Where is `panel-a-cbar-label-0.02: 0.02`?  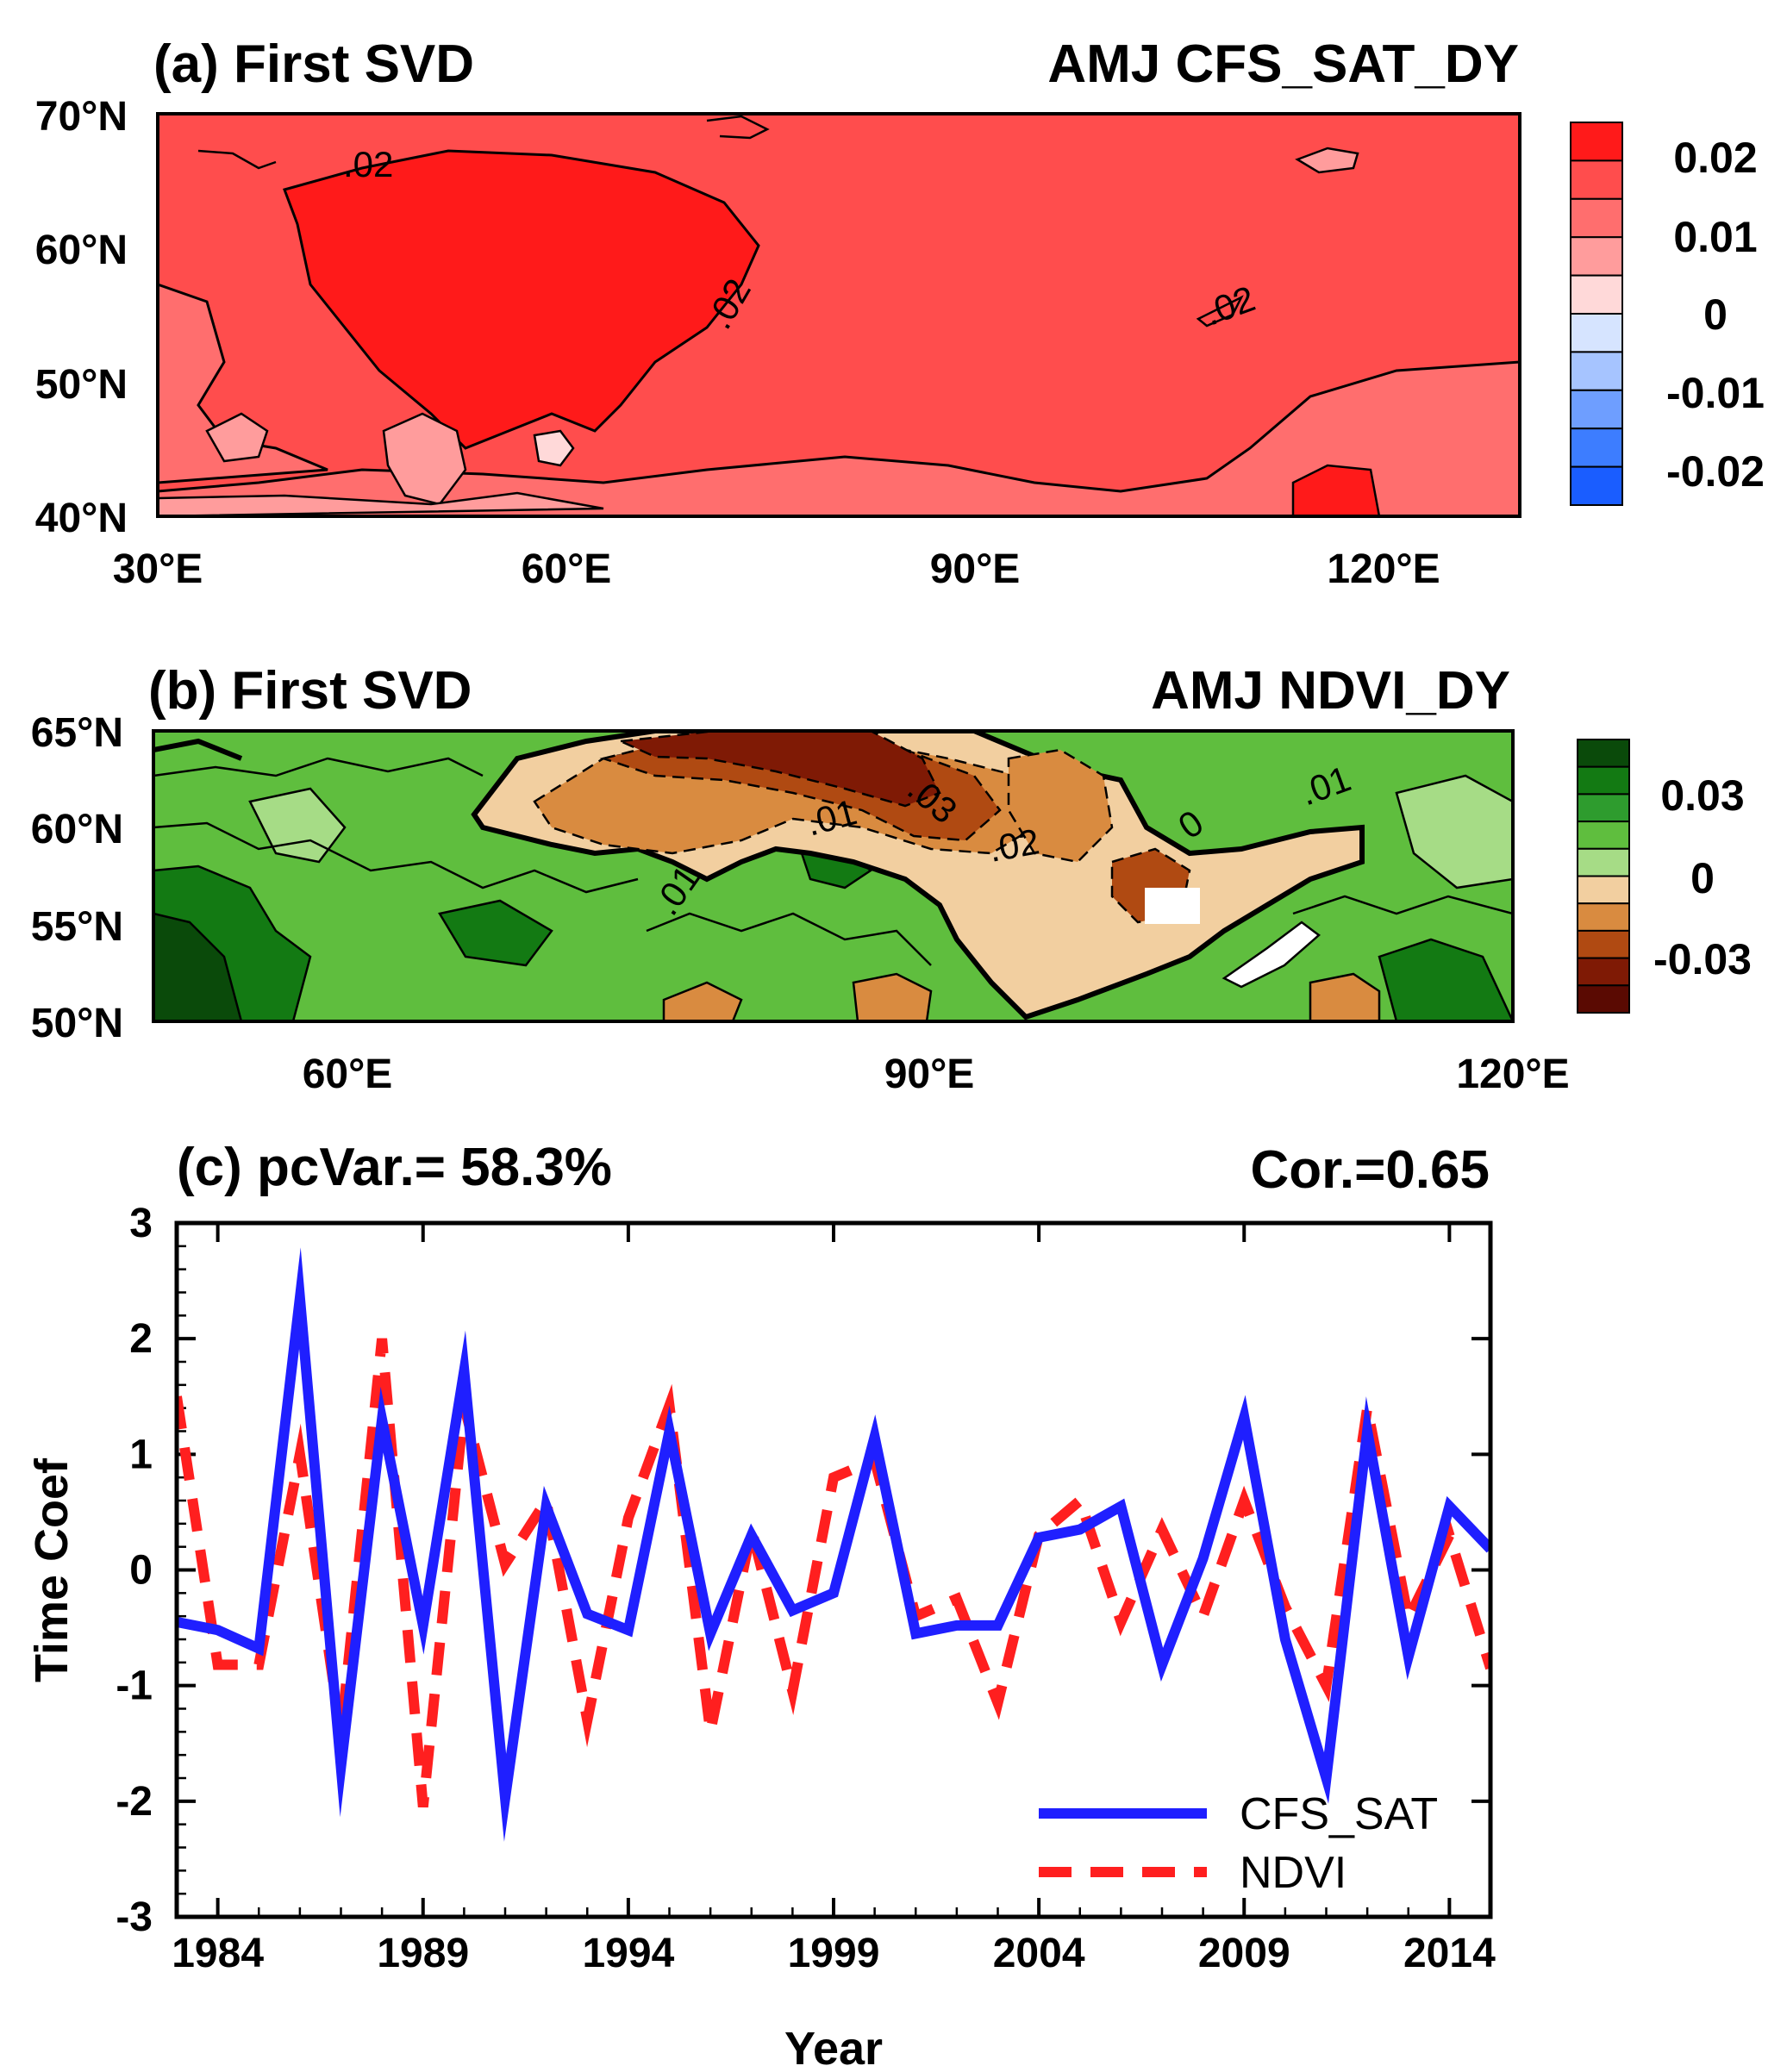
panel-a-cbar-label-0.02: 0.02 is located at coordinates (1715, 158).